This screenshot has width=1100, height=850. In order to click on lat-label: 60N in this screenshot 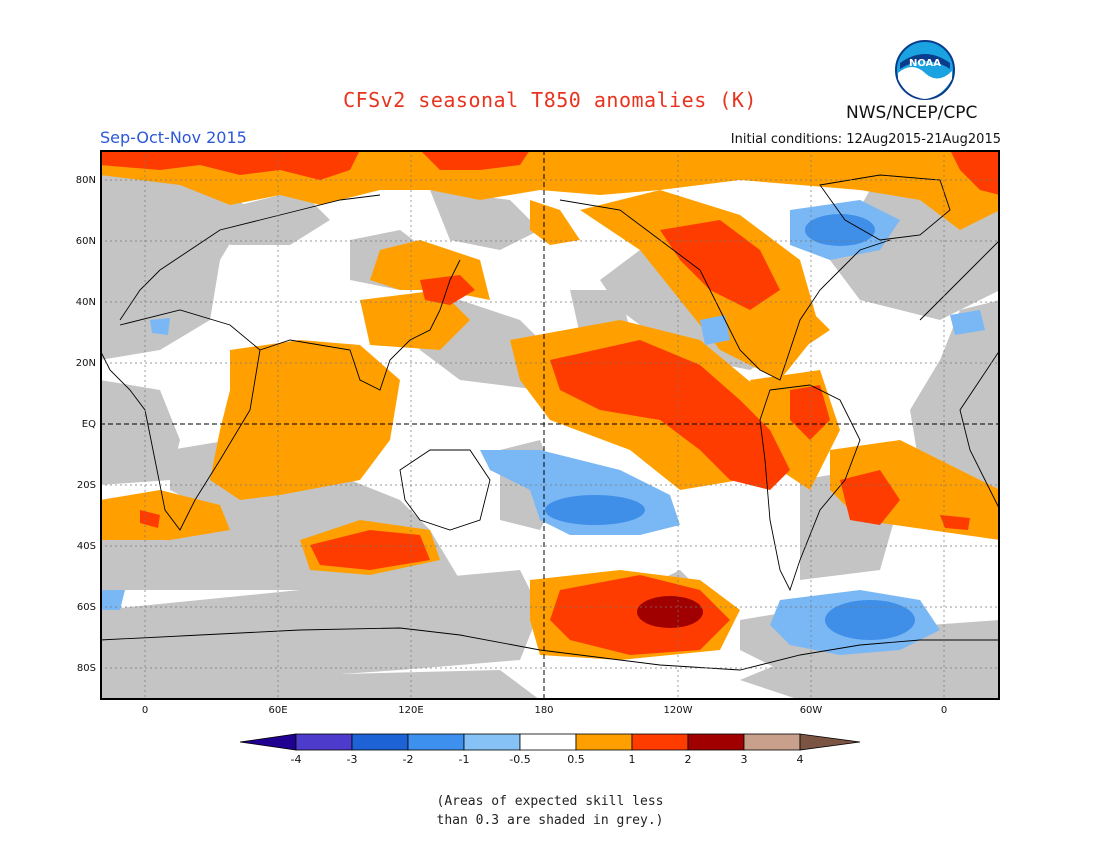, I will do `click(85, 241)`.